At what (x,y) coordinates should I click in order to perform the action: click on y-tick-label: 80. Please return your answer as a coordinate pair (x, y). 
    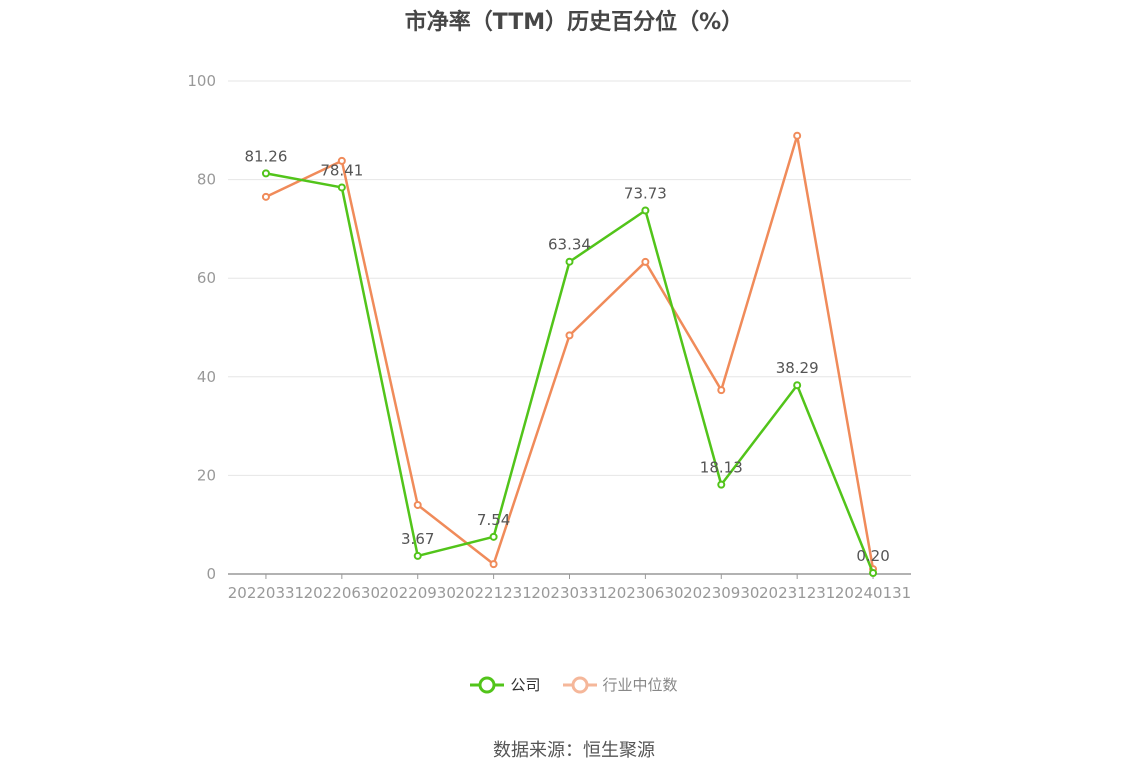
    Looking at the image, I should click on (206, 180).